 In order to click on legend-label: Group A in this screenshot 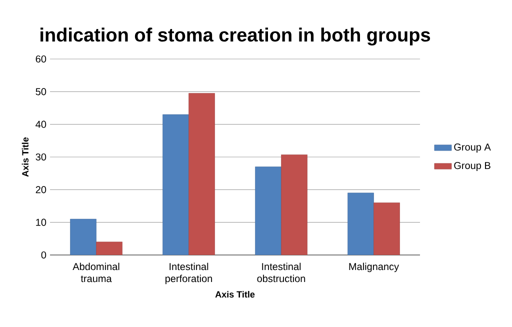, I will do `click(472, 148)`.